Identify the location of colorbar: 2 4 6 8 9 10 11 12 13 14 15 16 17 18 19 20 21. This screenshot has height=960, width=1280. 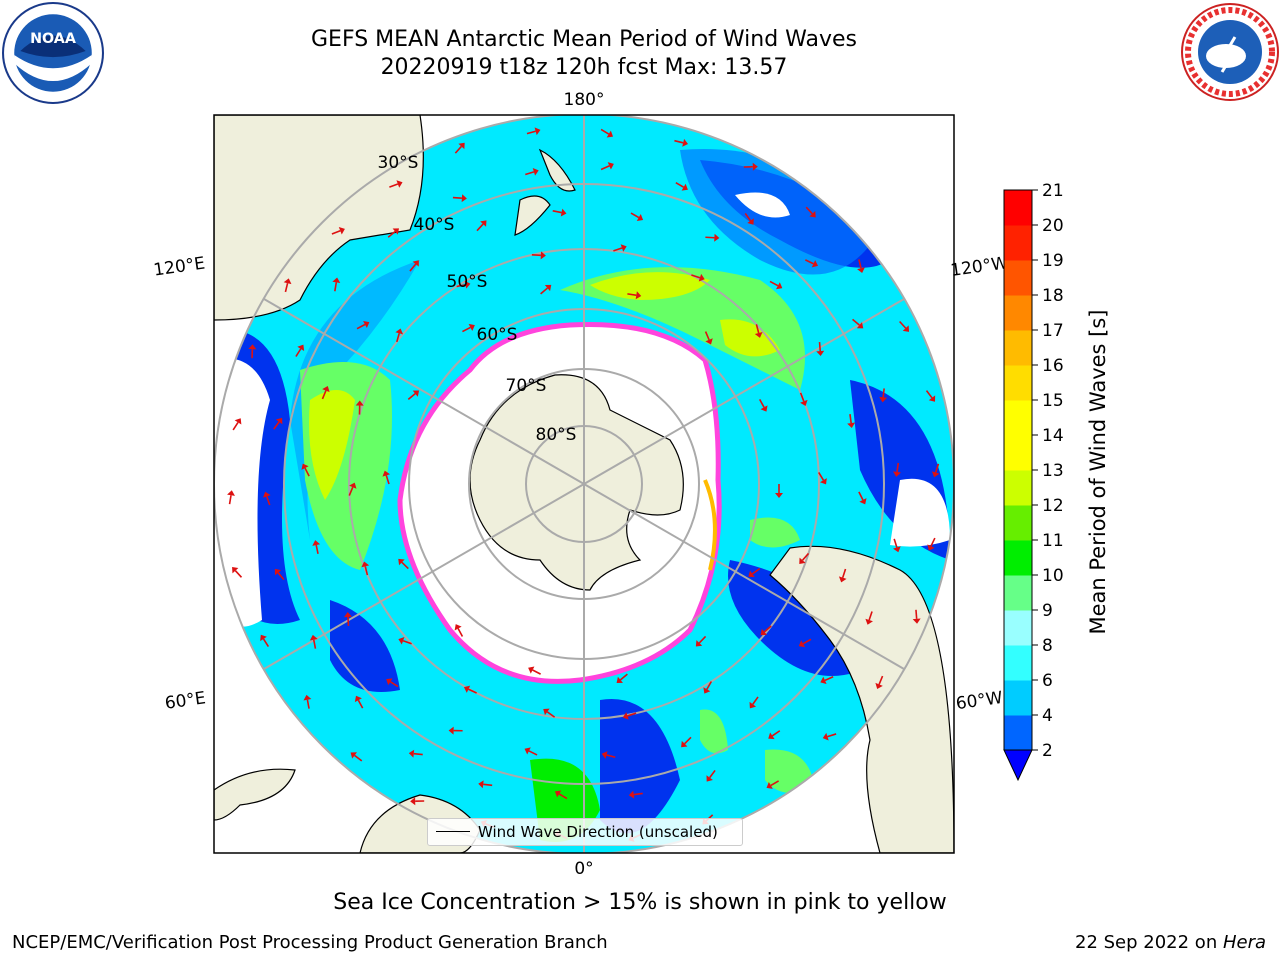
(1033, 481).